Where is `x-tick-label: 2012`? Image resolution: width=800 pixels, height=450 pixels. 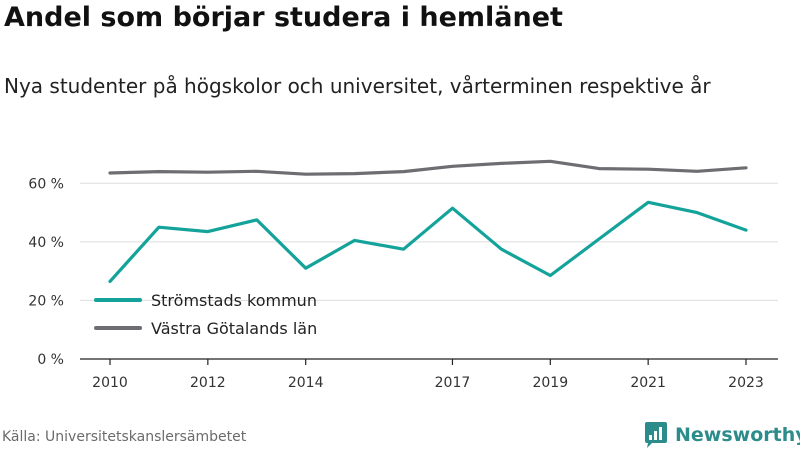 x-tick-label: 2012 is located at coordinates (208, 383).